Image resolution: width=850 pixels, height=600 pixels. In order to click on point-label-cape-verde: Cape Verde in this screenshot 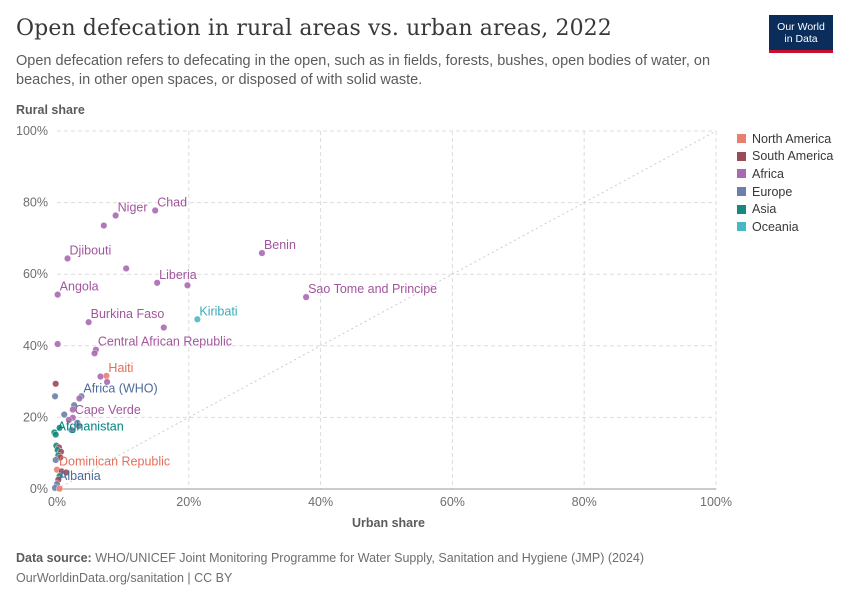, I will do `click(108, 410)`.